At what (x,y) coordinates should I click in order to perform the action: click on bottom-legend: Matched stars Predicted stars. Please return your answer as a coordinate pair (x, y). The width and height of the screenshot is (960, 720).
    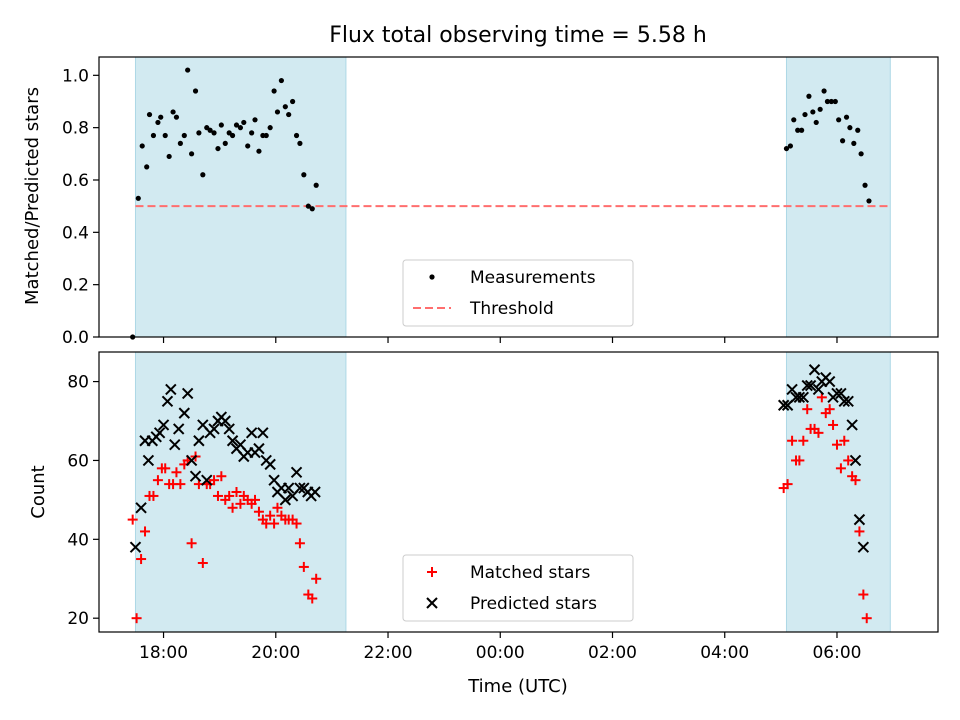
    Looking at the image, I should click on (518, 588).